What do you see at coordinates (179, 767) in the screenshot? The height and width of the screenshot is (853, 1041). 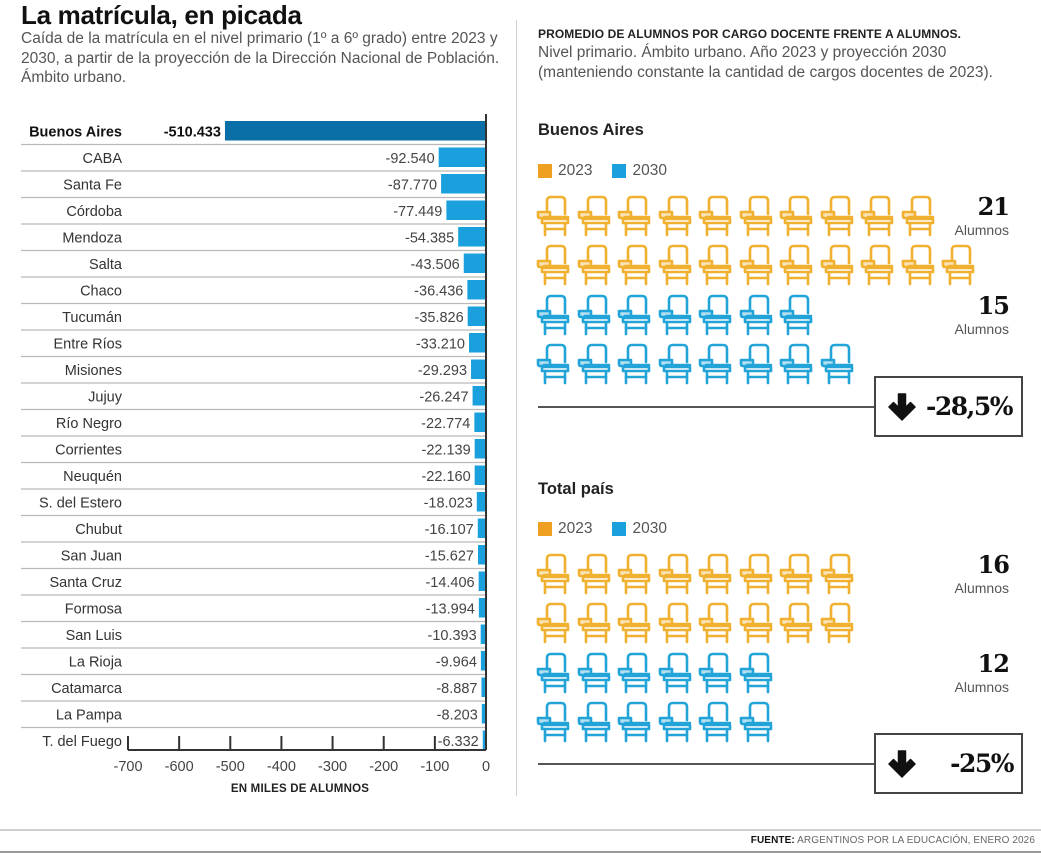 I see `x-tick-label: -600` at bounding box center [179, 767].